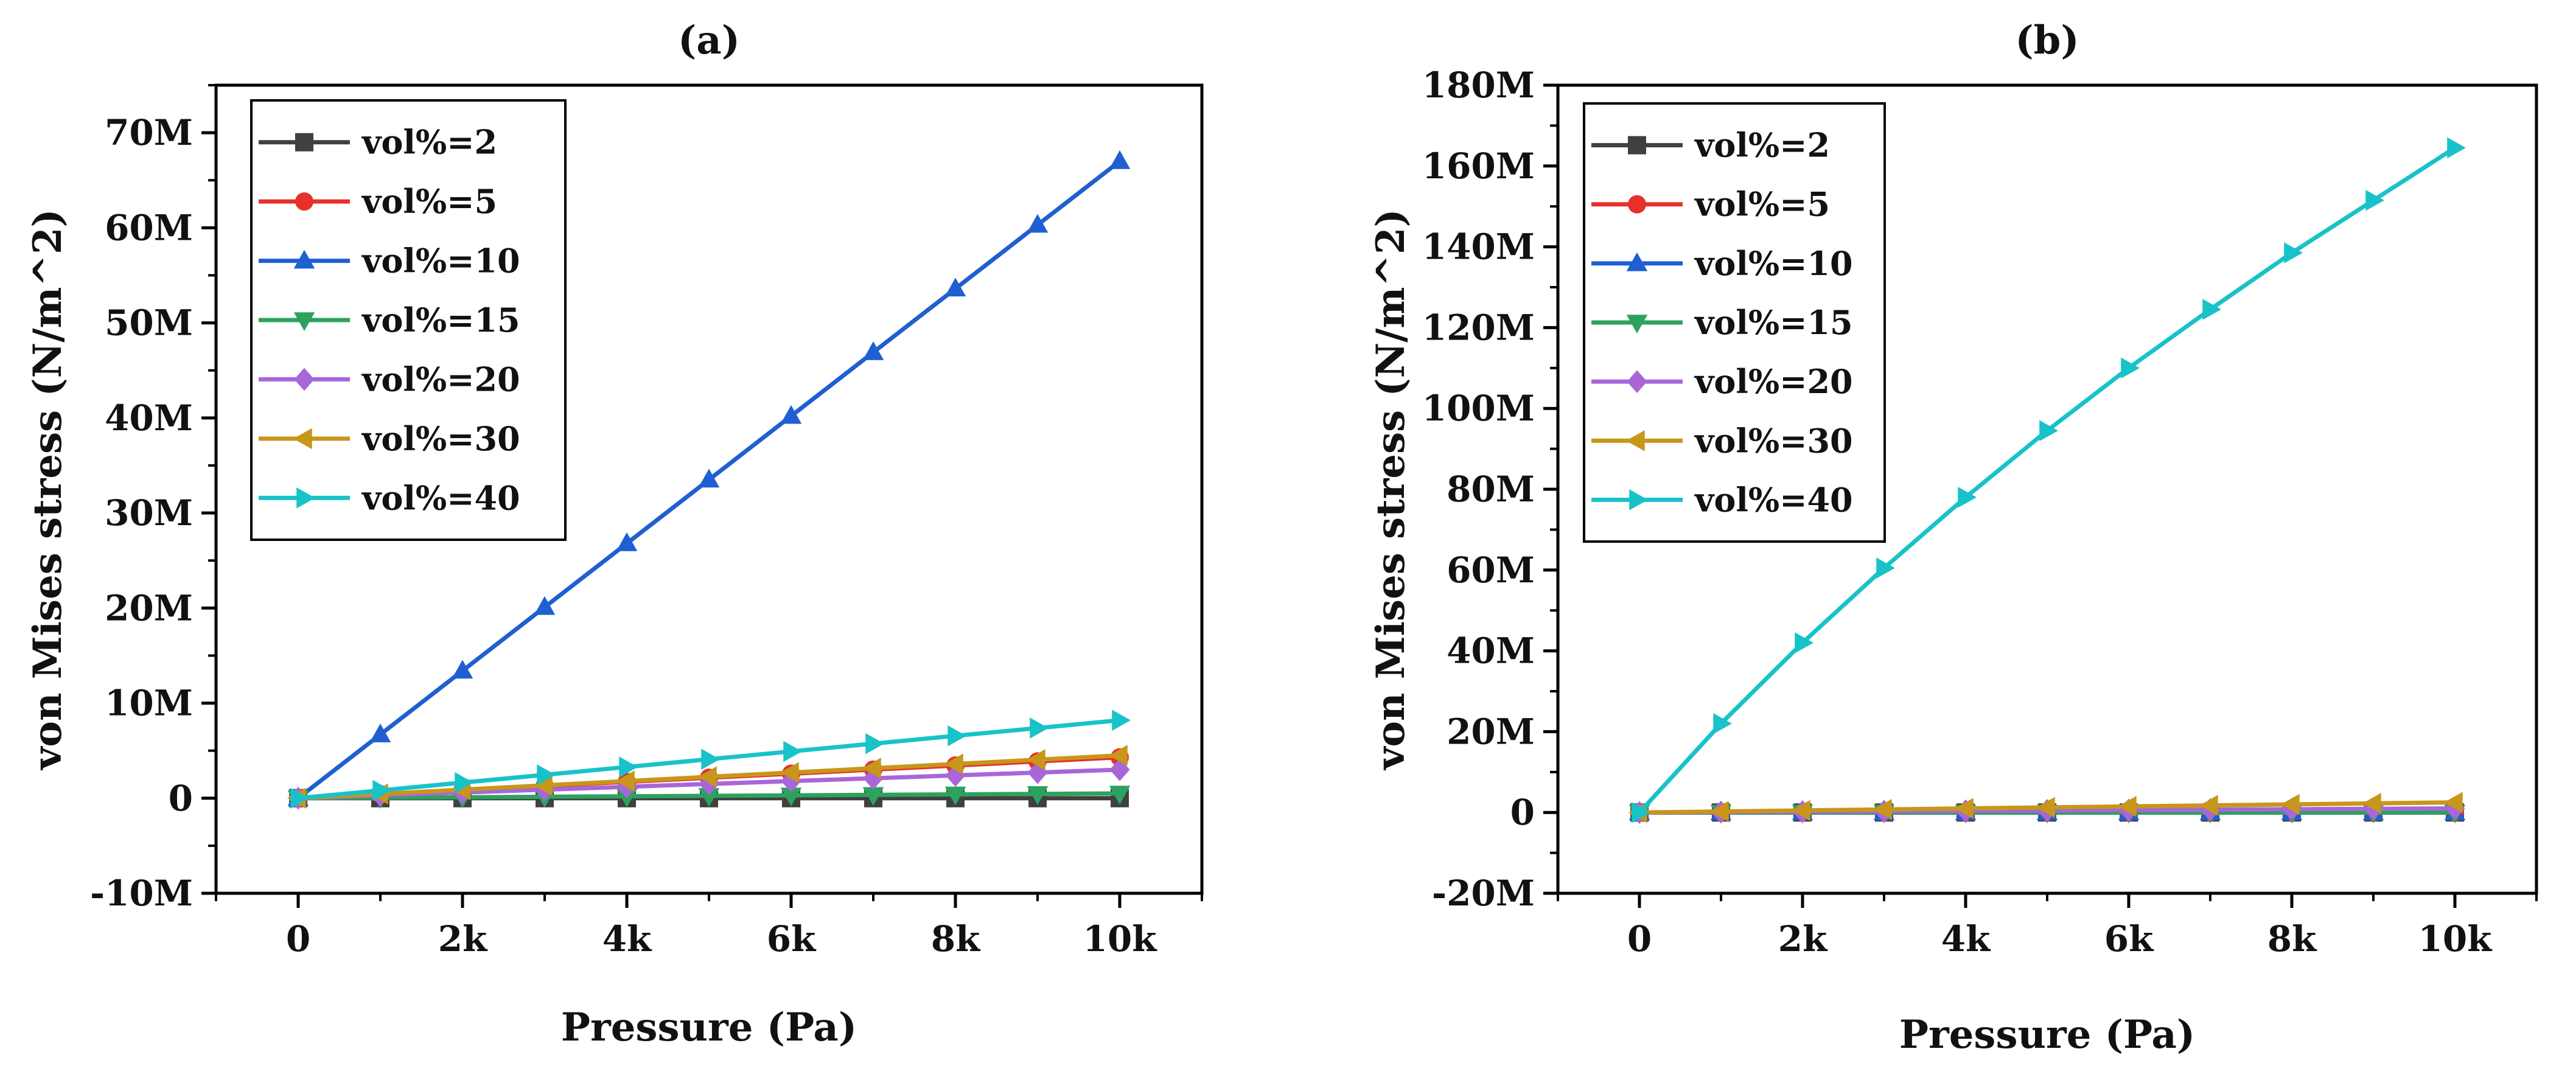 The height and width of the screenshot is (1074, 2576). Describe the element at coordinates (440, 439) in the screenshot. I see `legend-label: vol%=30` at that location.